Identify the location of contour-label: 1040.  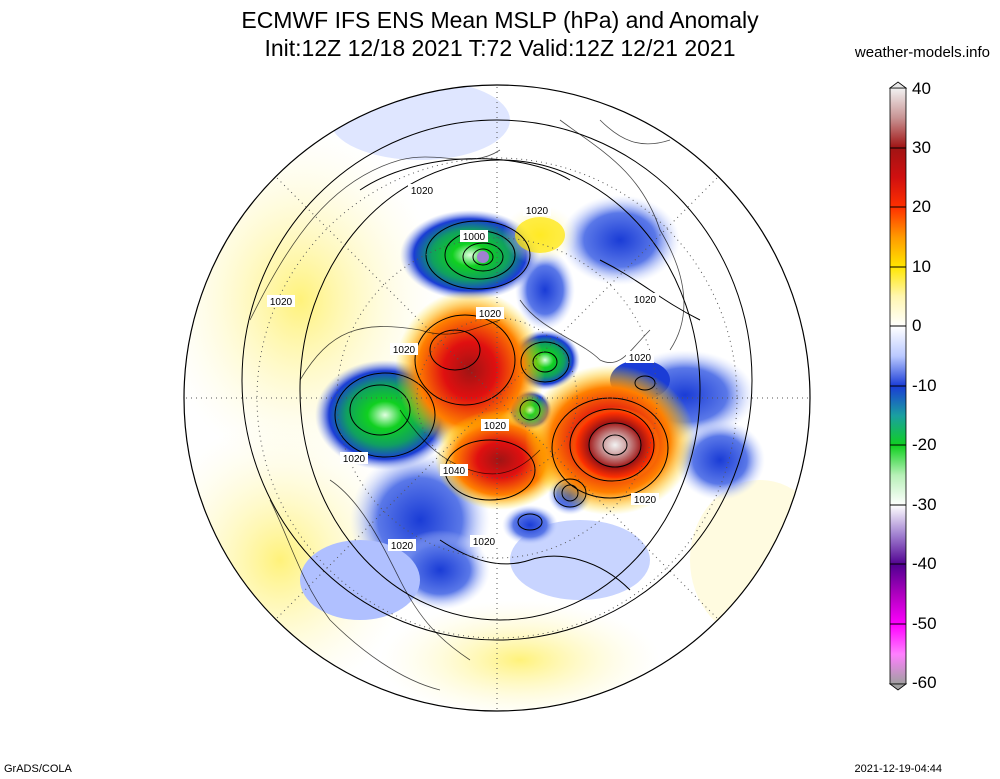
(454, 470).